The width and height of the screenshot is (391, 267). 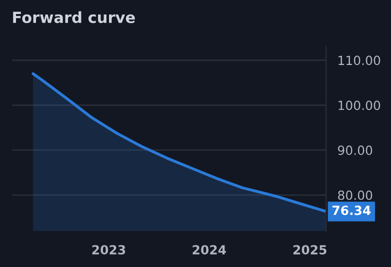 I want to click on x-tick-label: 2025, so click(x=309, y=250).